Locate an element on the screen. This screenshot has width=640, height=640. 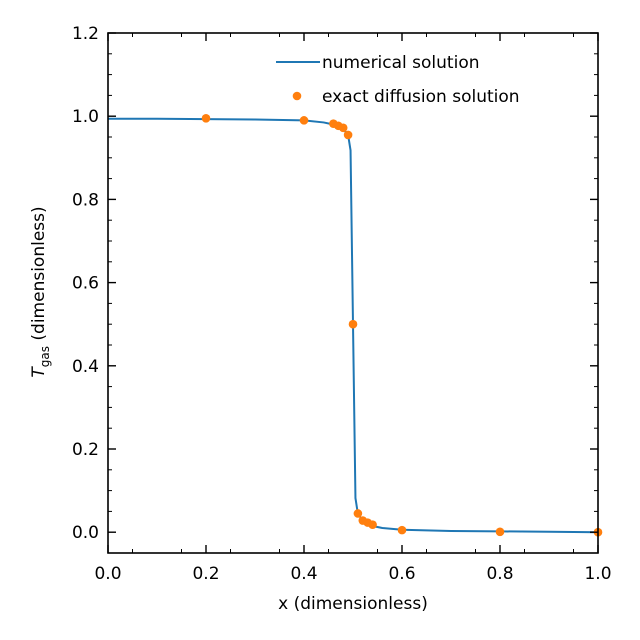
legend-point-swatch is located at coordinates (297, 96).